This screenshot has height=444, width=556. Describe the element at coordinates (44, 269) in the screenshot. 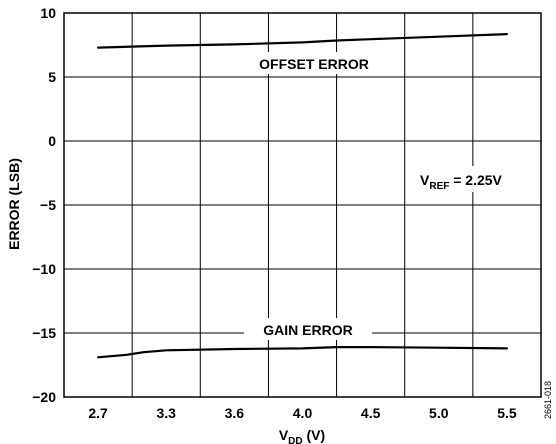

I see `y-tick-label: −10` at that location.